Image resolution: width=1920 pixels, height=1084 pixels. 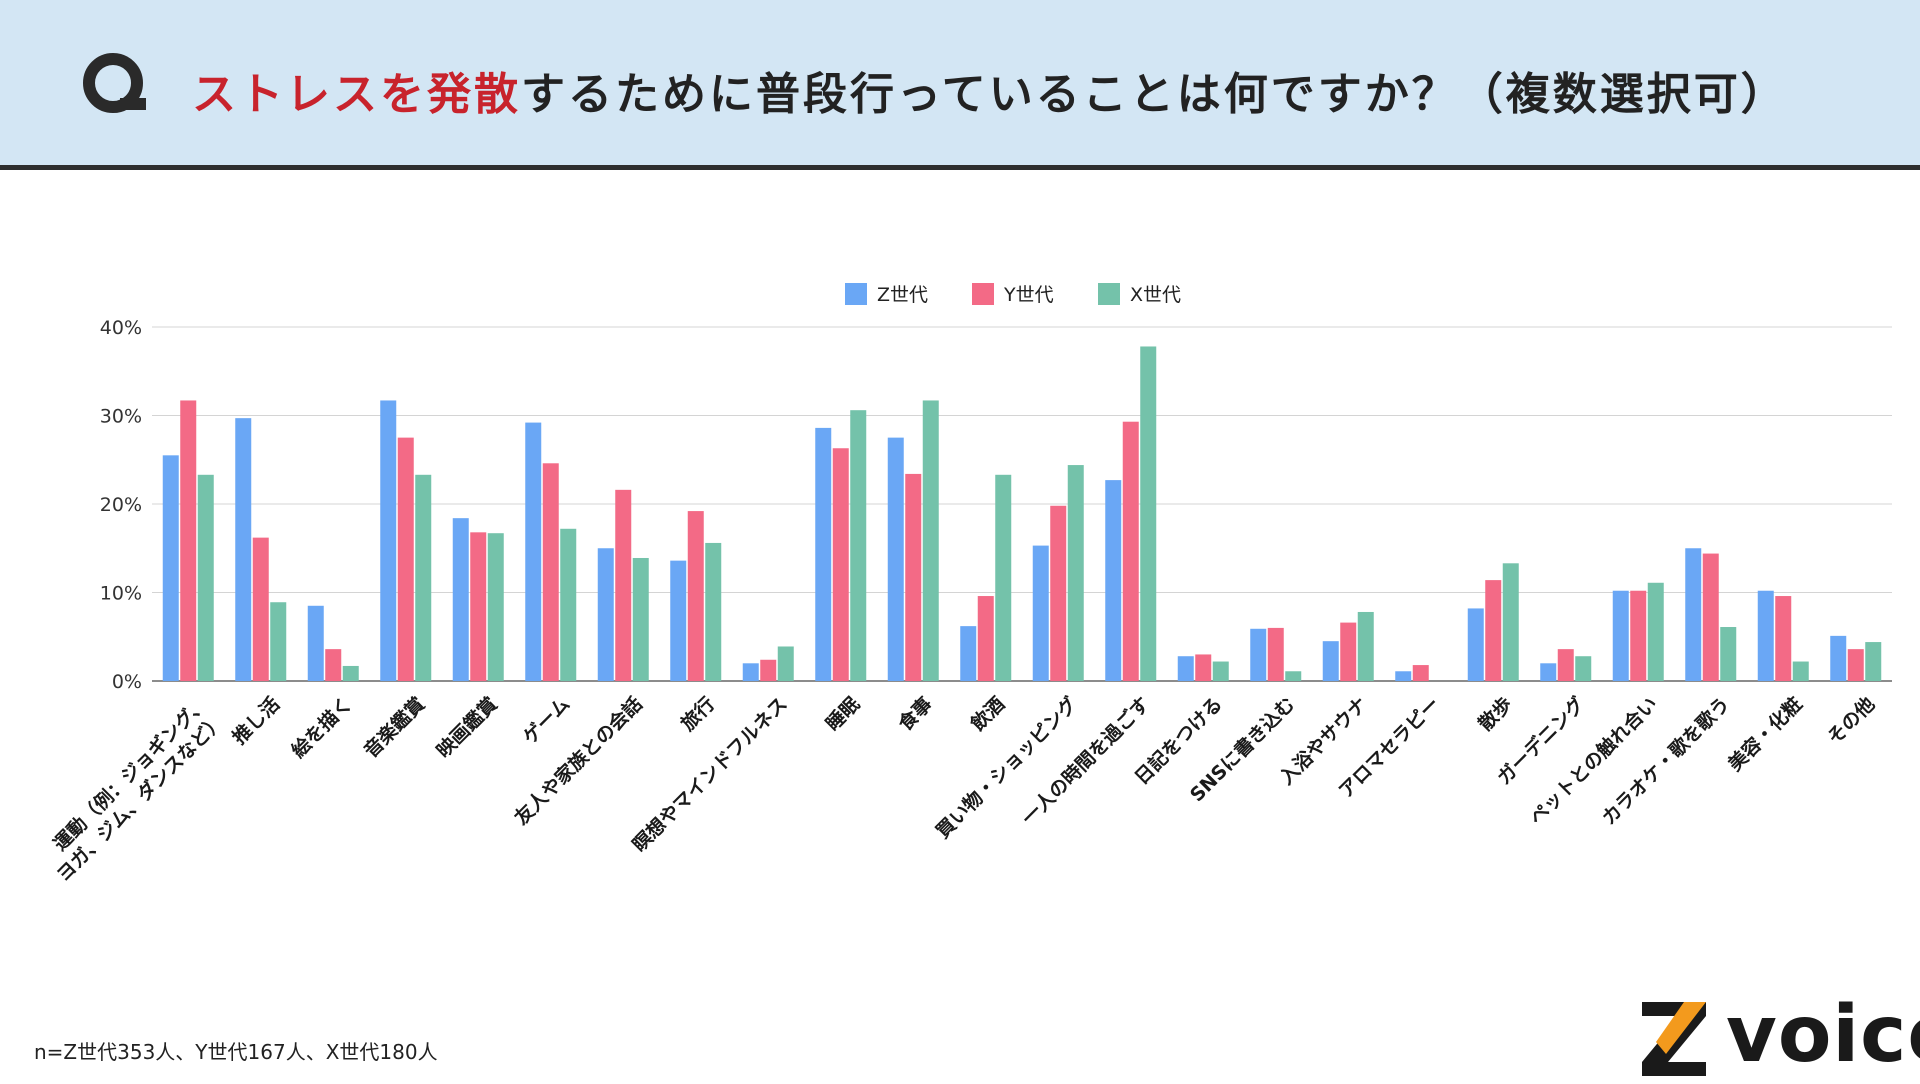 I want to click on x-tick-label: 買い物・ショッピング, so click(x=1006, y=767).